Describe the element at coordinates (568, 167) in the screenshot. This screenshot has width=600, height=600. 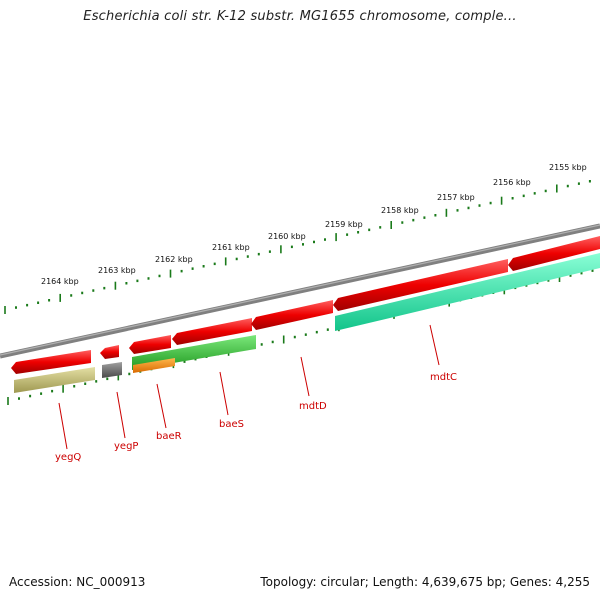
I see `kbp-label-2155: 2155 kbp` at that location.